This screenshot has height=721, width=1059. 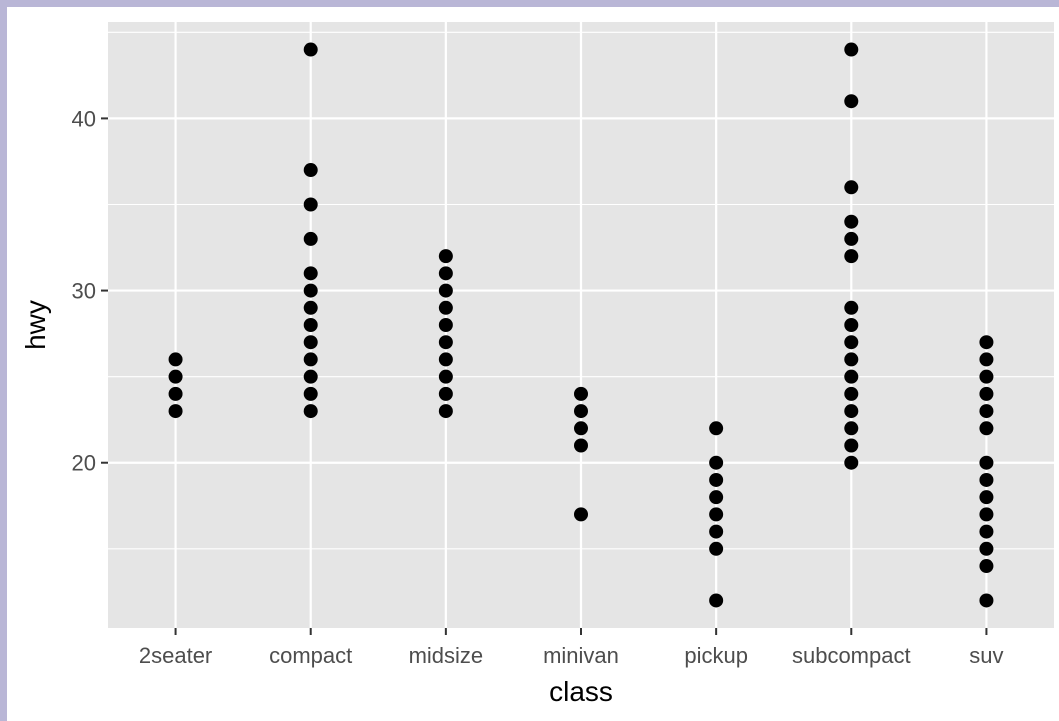 What do you see at coordinates (84, 291) in the screenshot?
I see `y-tick-label: 30` at bounding box center [84, 291].